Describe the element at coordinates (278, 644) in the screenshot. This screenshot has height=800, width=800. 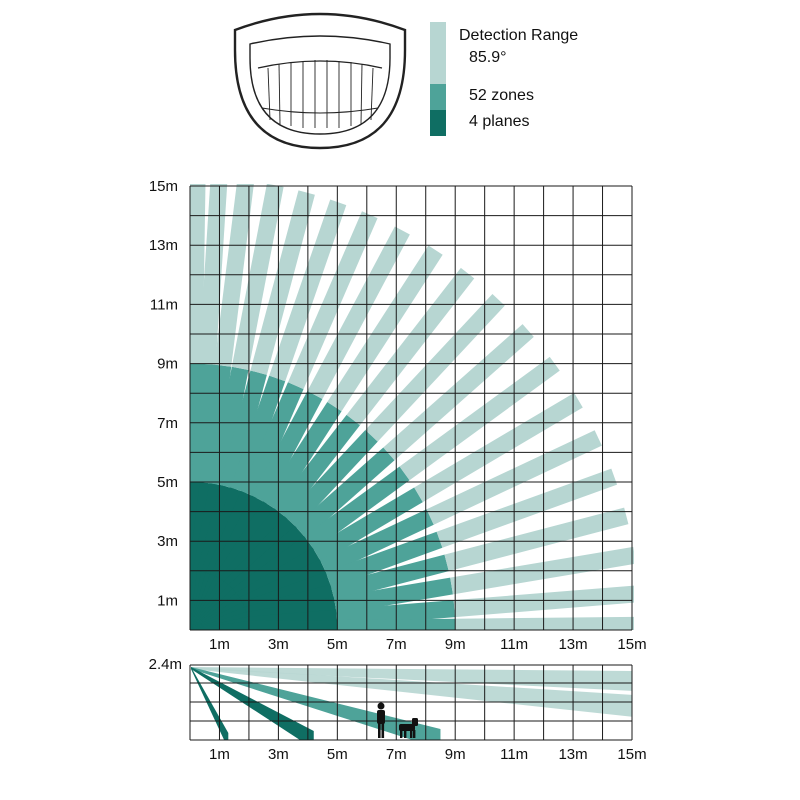
I see `top-x-tick-label: 3m` at that location.